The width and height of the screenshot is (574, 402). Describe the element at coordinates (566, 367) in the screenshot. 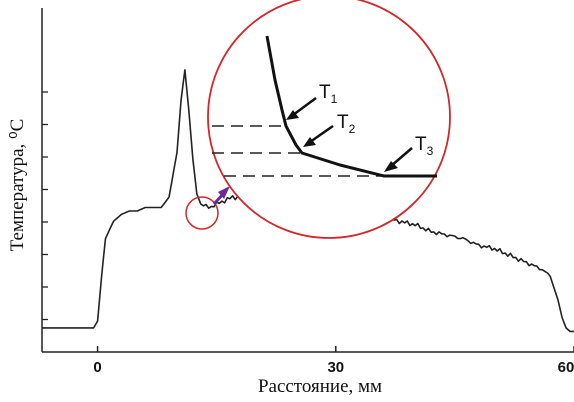

I see `x-tick-label: 60` at that location.